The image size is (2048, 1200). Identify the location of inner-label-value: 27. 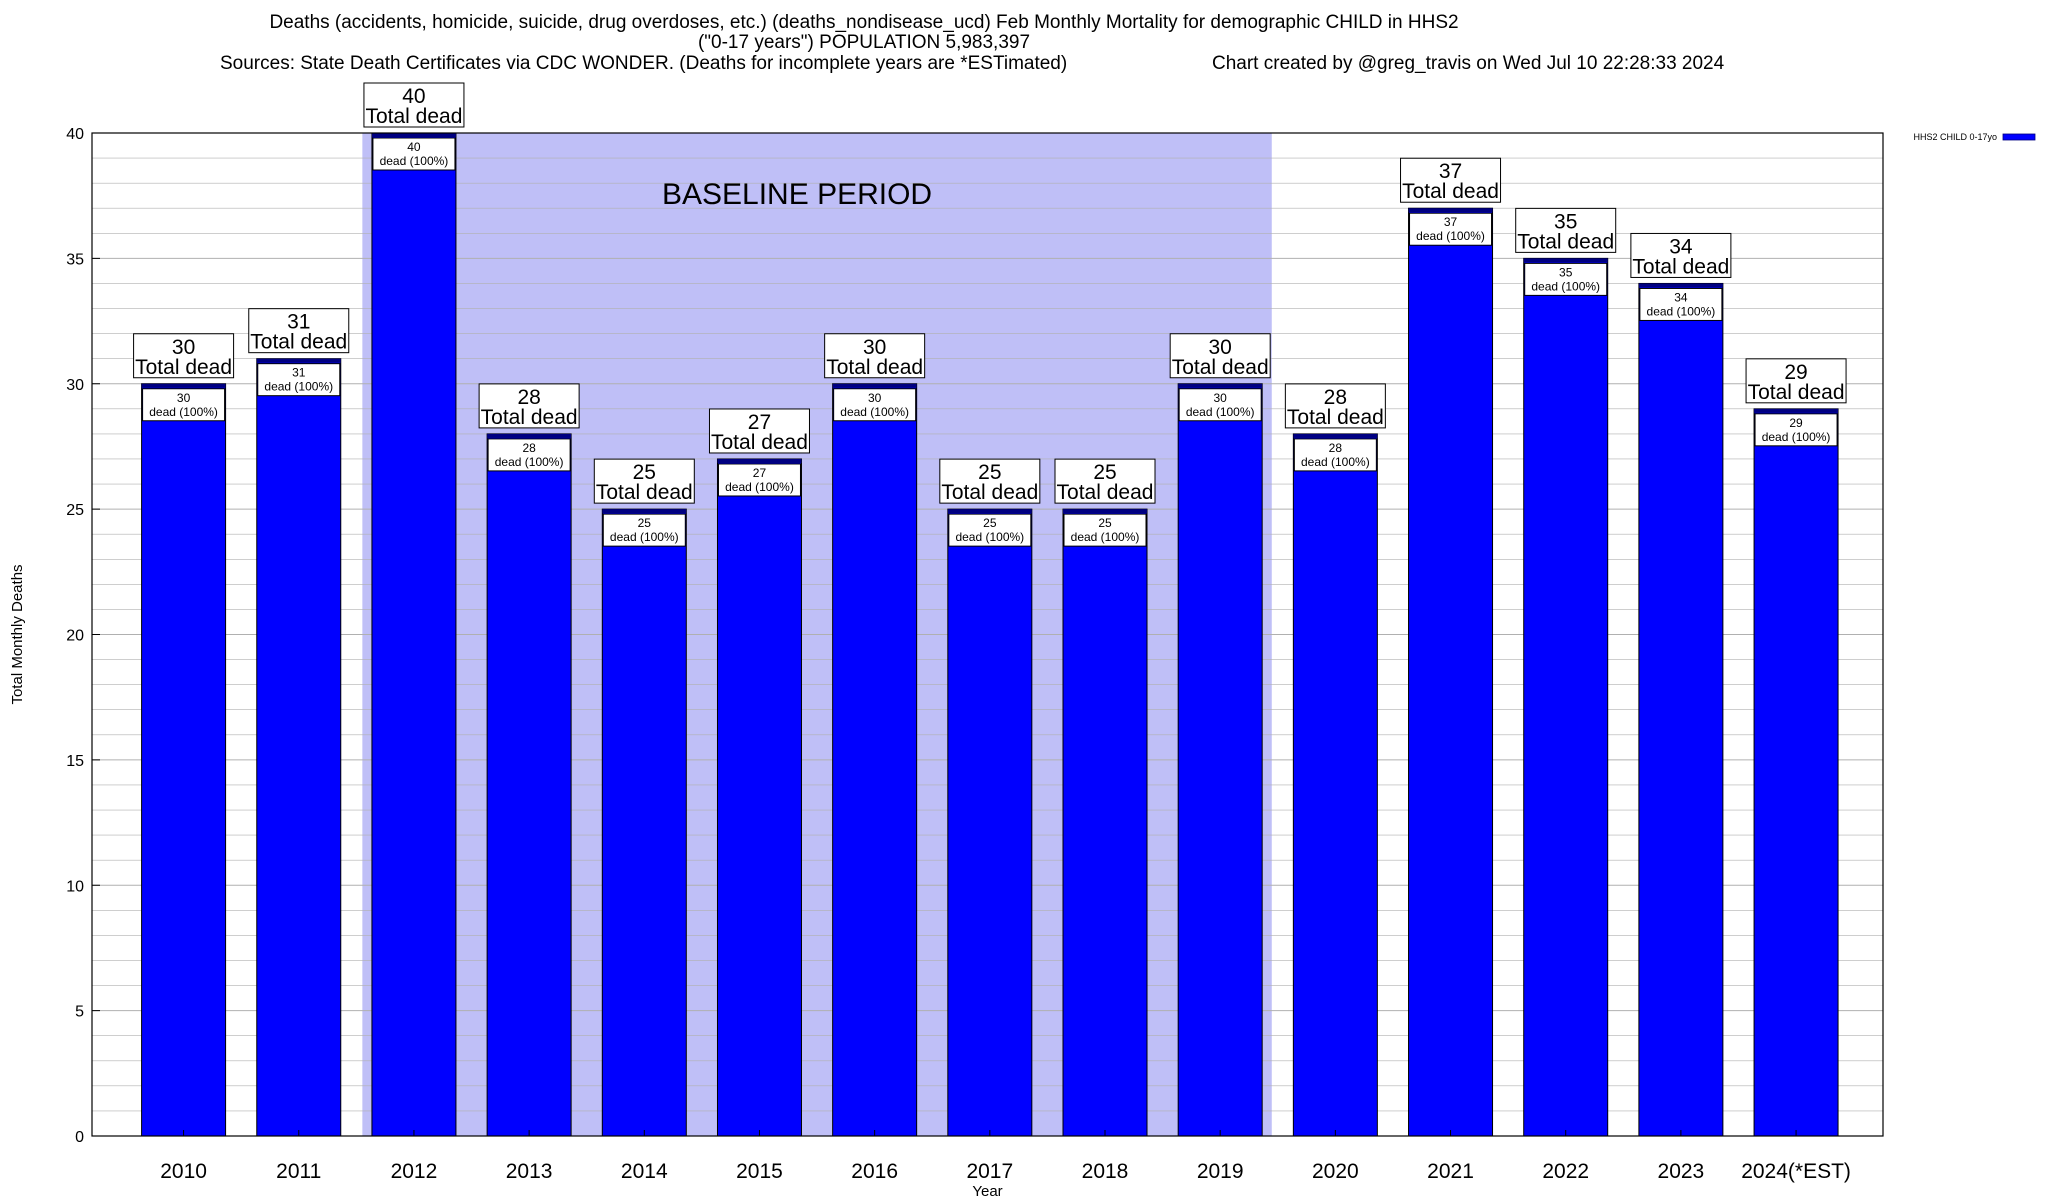
(760, 473).